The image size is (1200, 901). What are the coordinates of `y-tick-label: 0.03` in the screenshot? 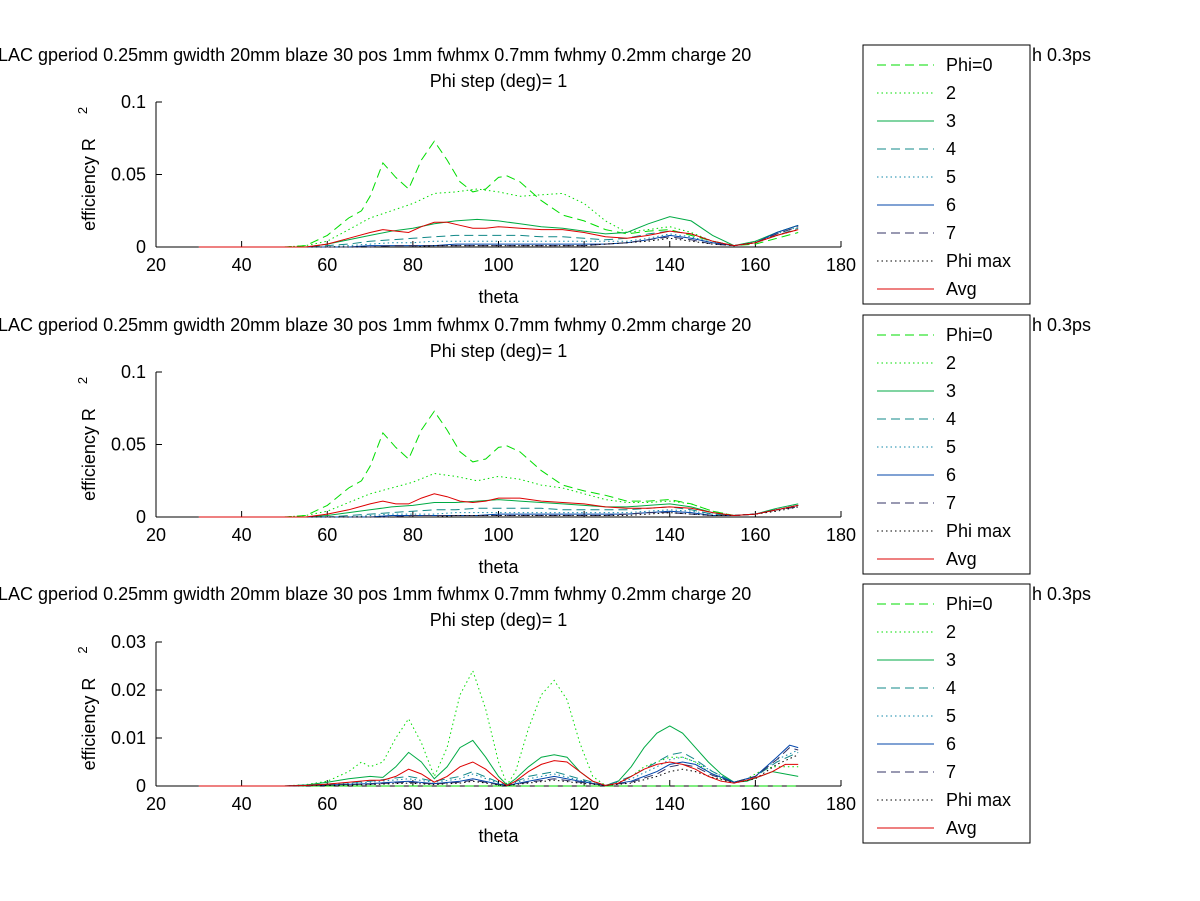 It's located at (128, 642).